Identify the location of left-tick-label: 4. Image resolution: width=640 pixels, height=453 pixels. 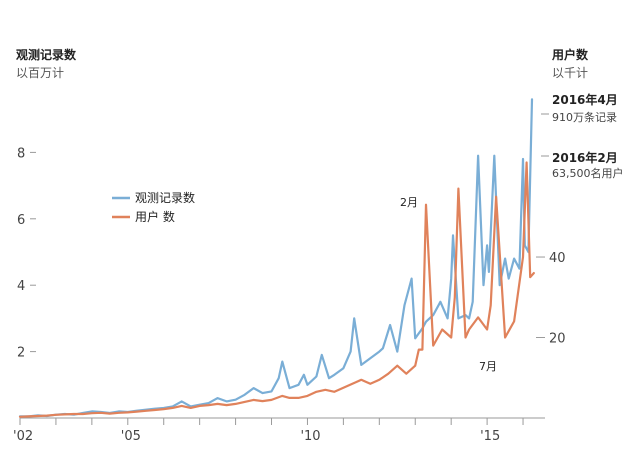
(21, 286).